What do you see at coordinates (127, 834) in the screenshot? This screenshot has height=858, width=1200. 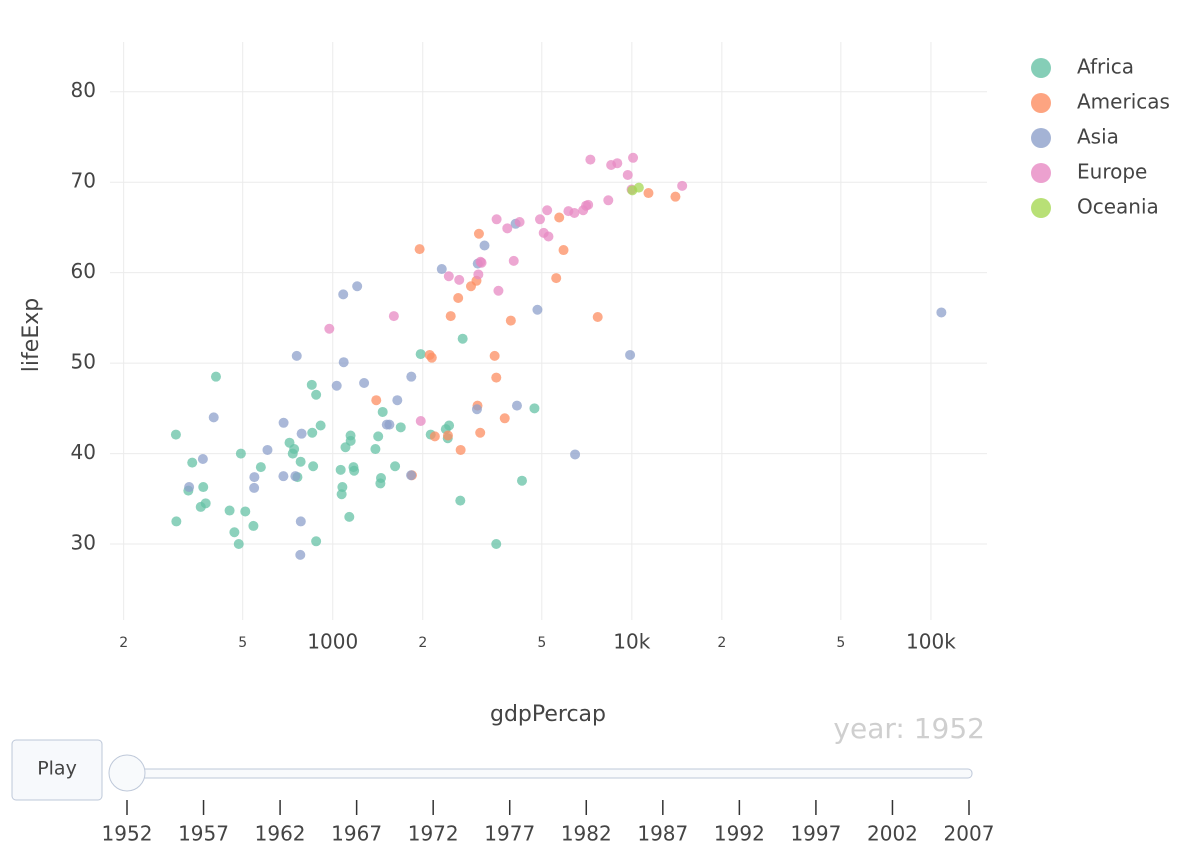 I see `slider-step-label: 1952` at bounding box center [127, 834].